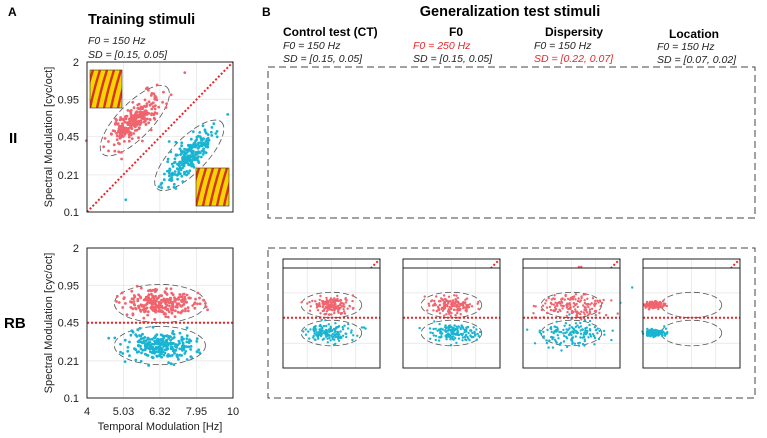 The image size is (767, 438). What do you see at coordinates (323, 59) in the screenshot?
I see `col-sd-ct: SD = [0.15, 0.05]` at bounding box center [323, 59].